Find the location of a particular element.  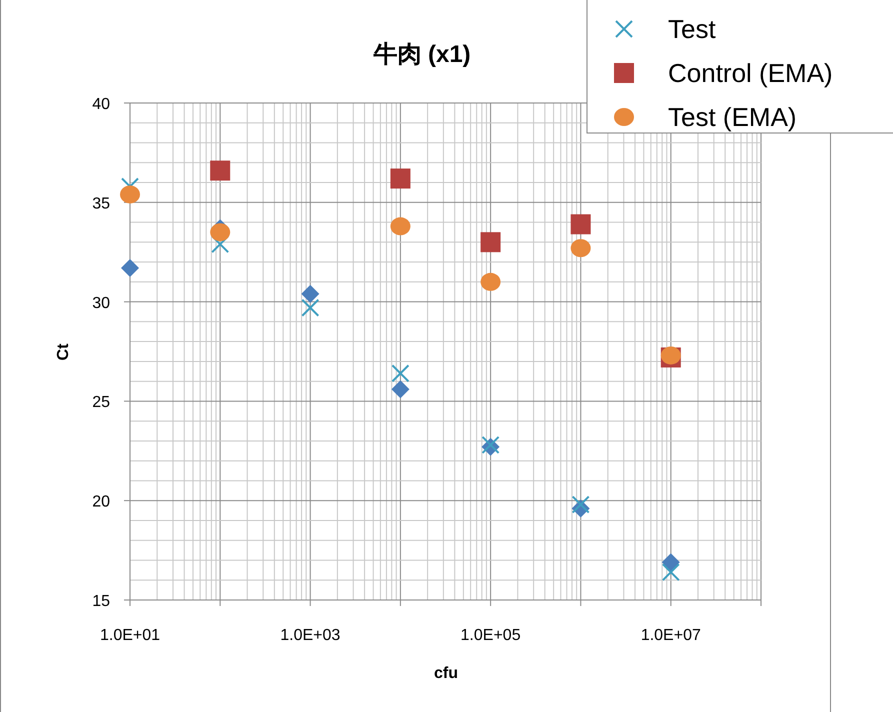

y-tick-label: 20 is located at coordinates (101, 502).